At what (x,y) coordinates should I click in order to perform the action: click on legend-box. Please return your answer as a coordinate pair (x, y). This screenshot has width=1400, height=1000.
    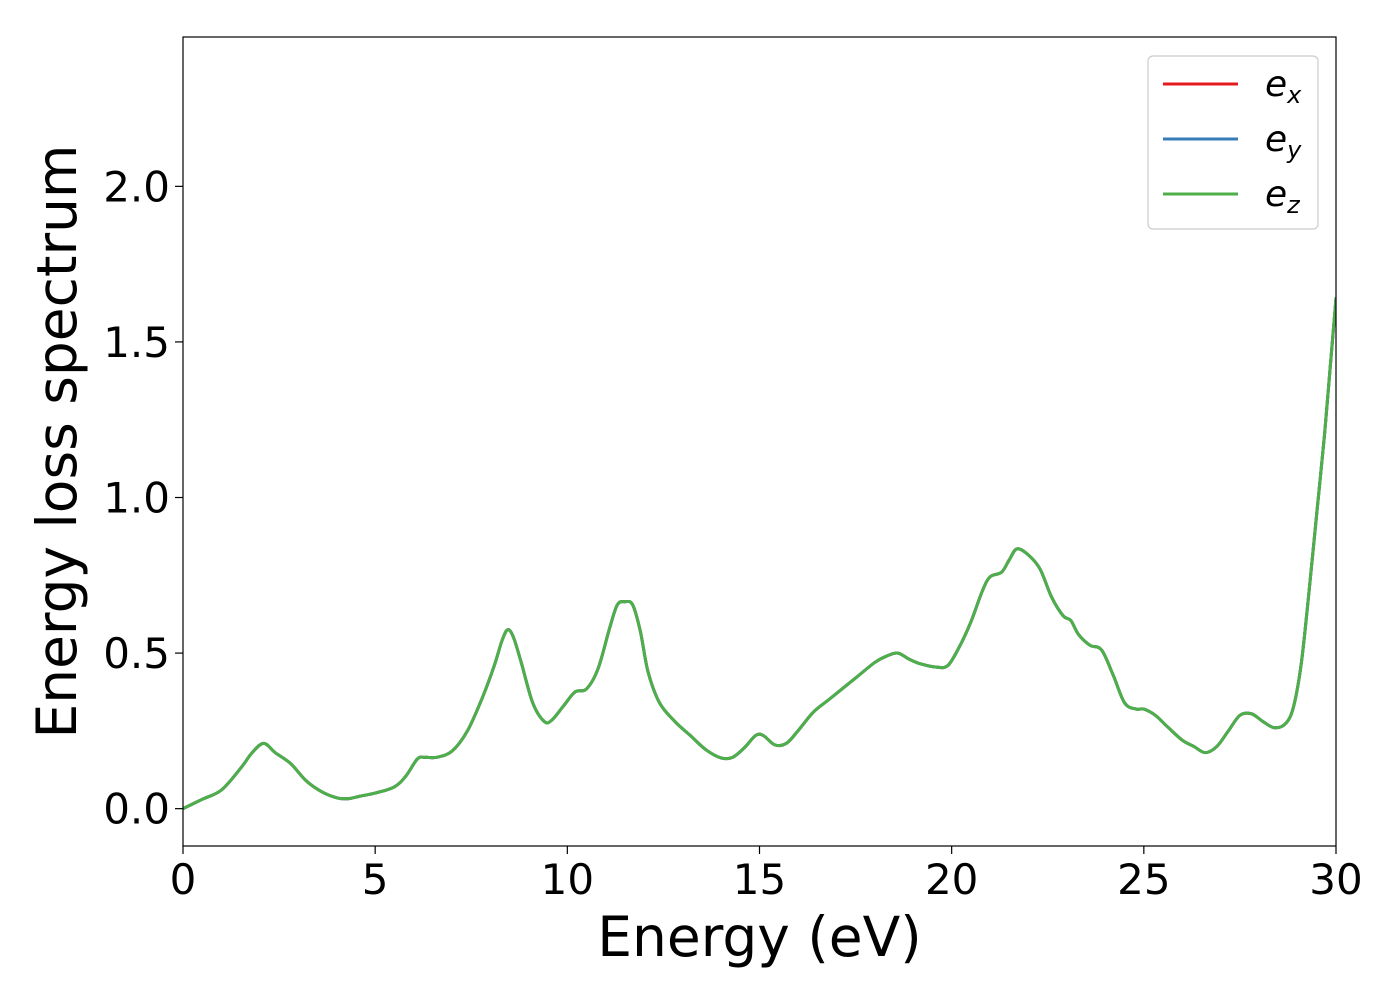
    Looking at the image, I should click on (1233, 142).